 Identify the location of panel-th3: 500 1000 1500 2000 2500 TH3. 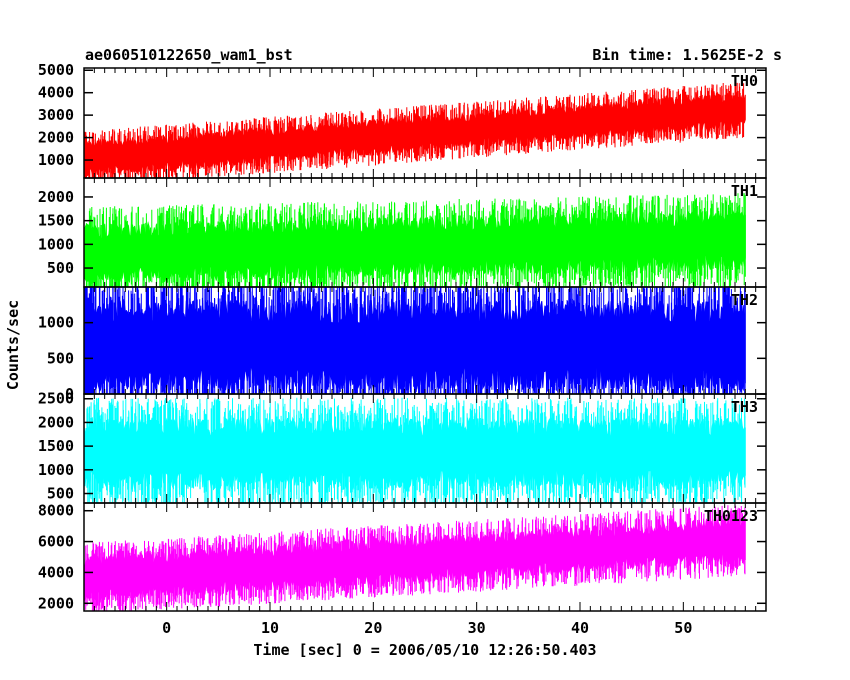
(402, 447).